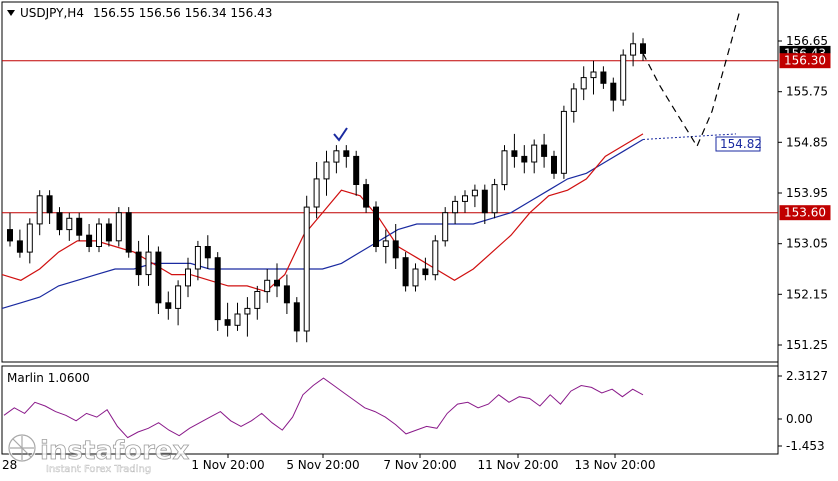 The image size is (838, 481). What do you see at coordinates (799, 419) in the screenshot?
I see `indicator-tick-label: 0.00` at bounding box center [799, 419].